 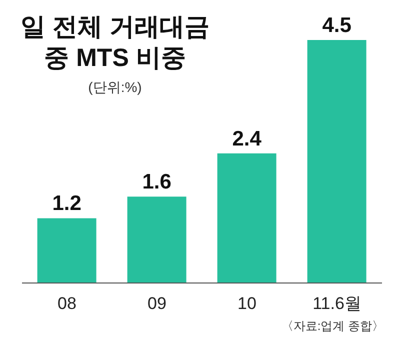 What do you see at coordinates (337, 304) in the screenshot?
I see `x-tick-label: 11.6월` at bounding box center [337, 304].